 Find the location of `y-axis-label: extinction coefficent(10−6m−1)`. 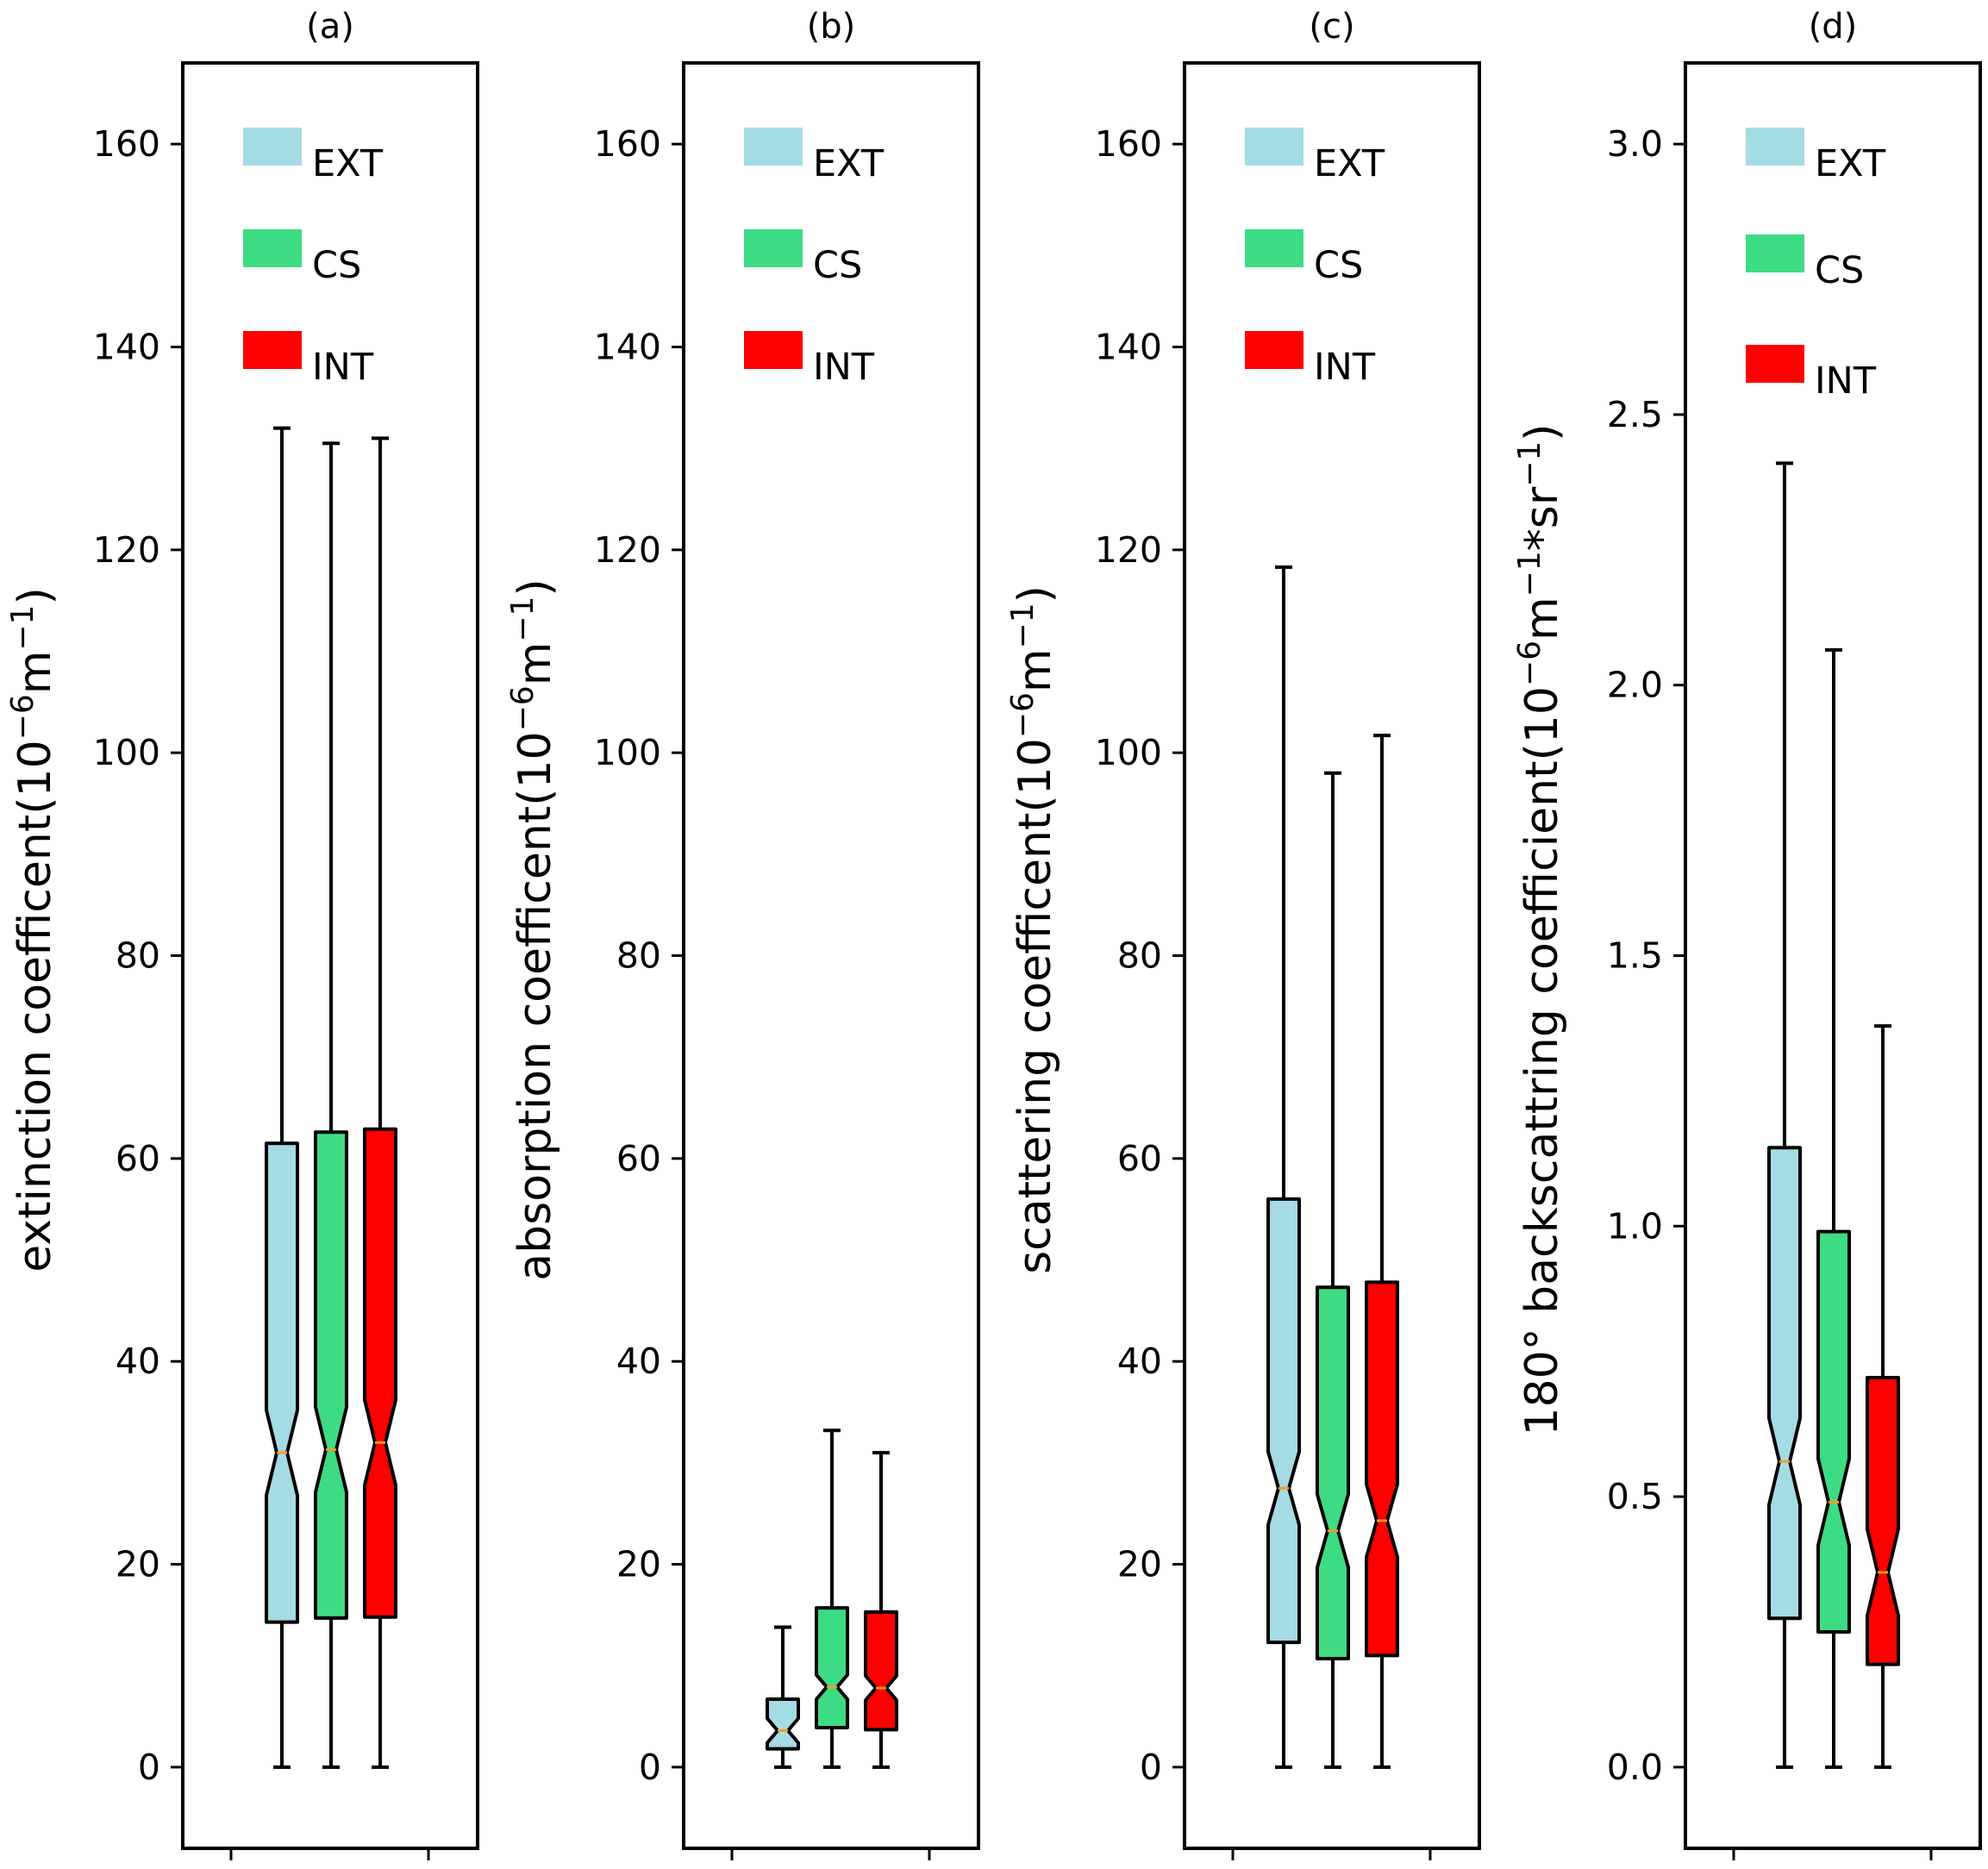

y-axis-label: extinction coefficent(10−6m−1) is located at coordinates (33, 930).